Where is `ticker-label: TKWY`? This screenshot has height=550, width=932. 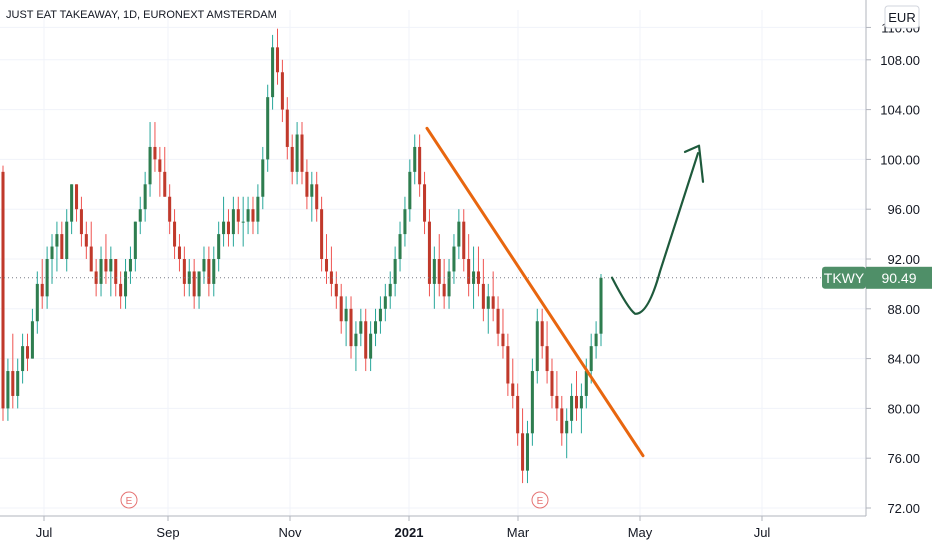 ticker-label: TKWY is located at coordinates (844, 278).